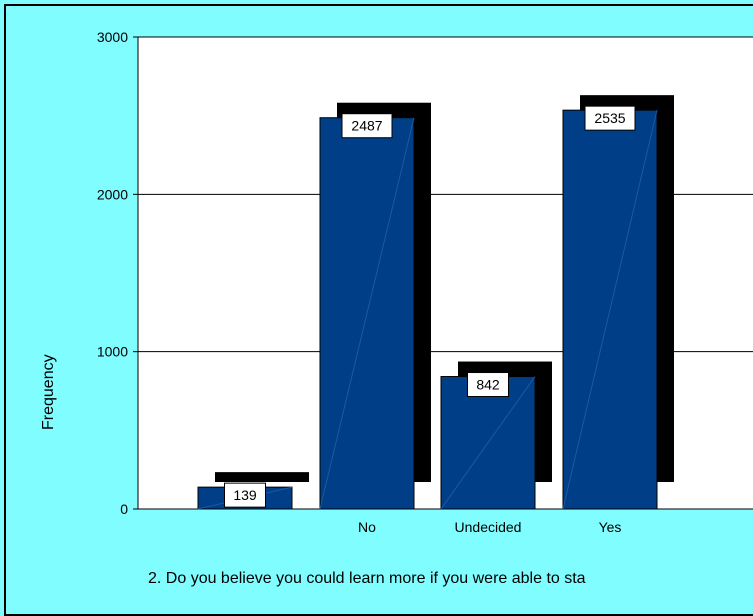 Image resolution: width=753 pixels, height=616 pixels. What do you see at coordinates (124, 509) in the screenshot?
I see `y-tick-label: 0` at bounding box center [124, 509].